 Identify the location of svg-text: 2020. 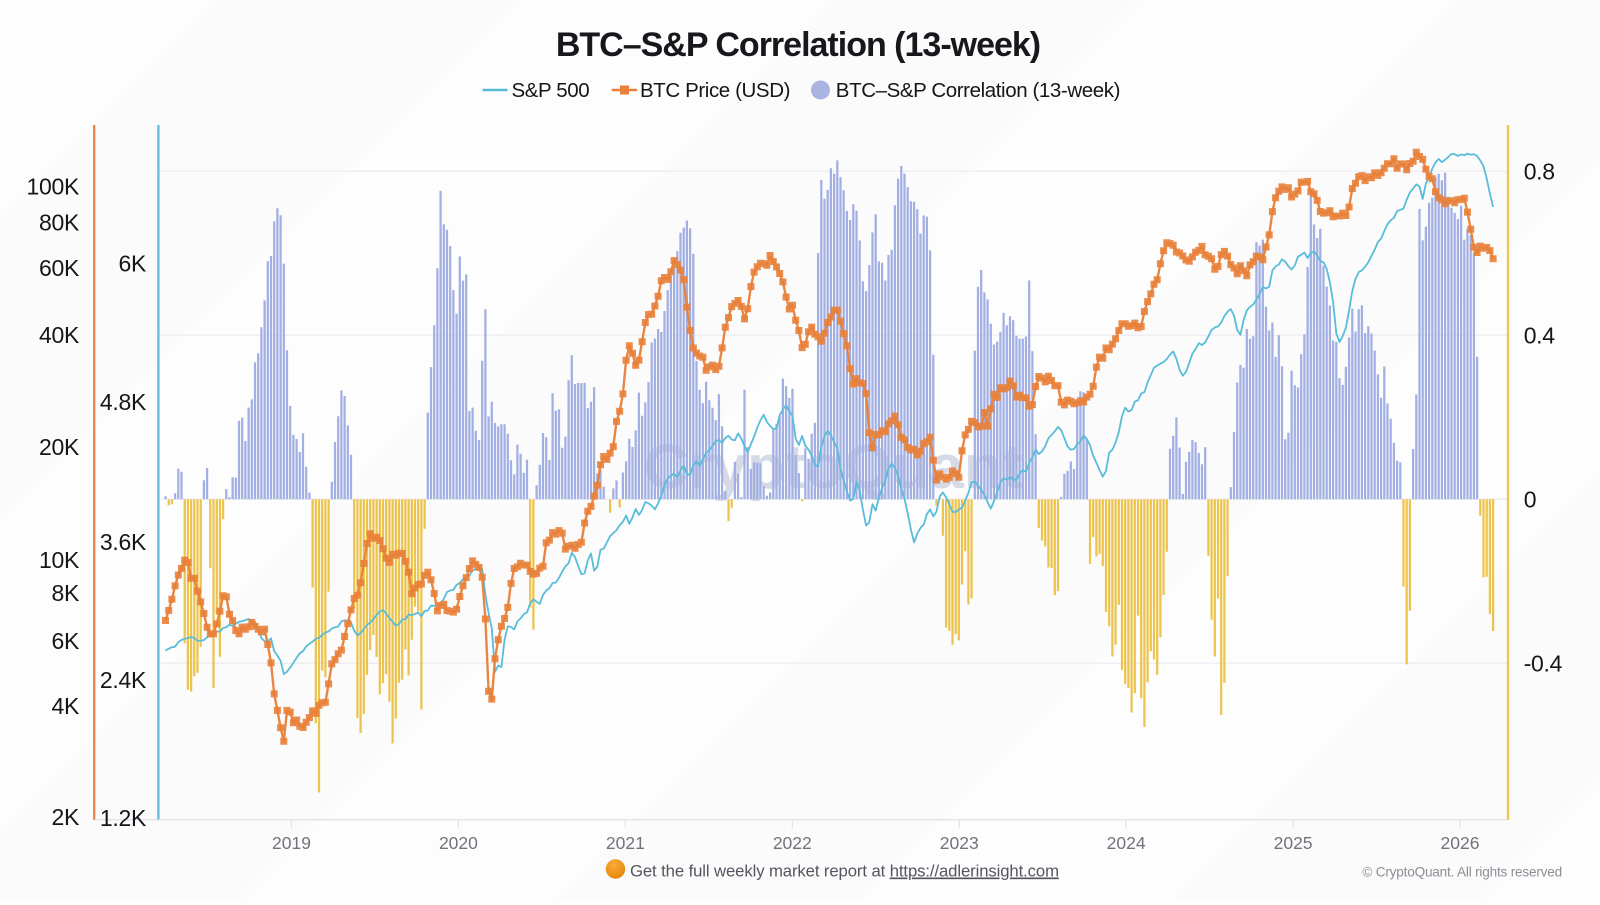
(458, 843).